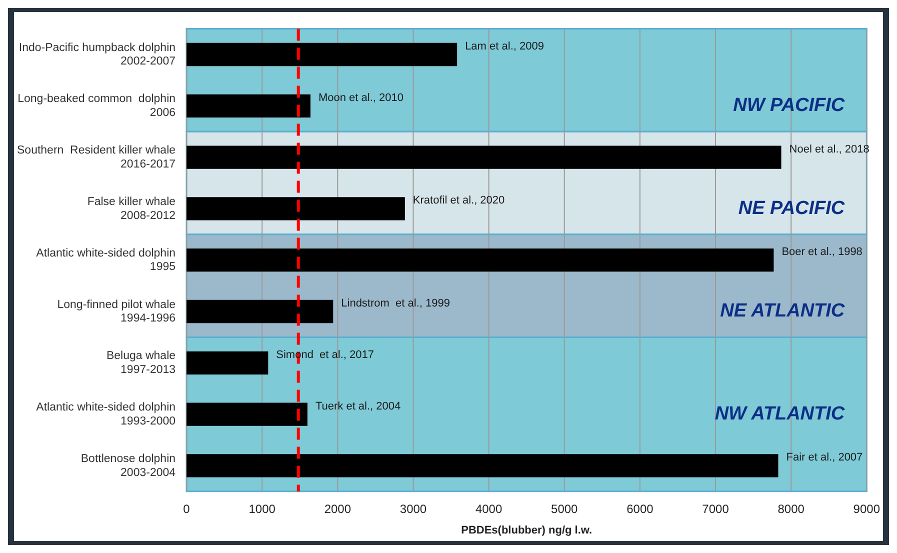 This screenshot has width=897, height=553. Describe the element at coordinates (413, 509) in the screenshot. I see `x-tick-label: 3000` at that location.